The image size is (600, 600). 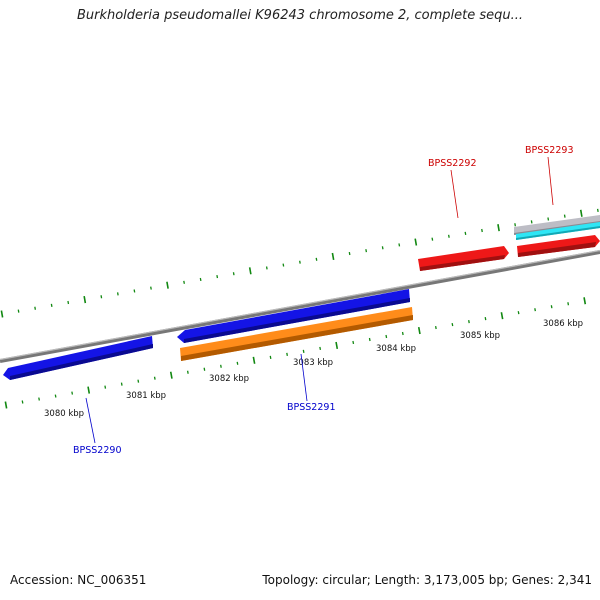 What do you see at coordinates (90, 420) in the screenshot?
I see `label-leader-bpss2290` at bounding box center [90, 420].